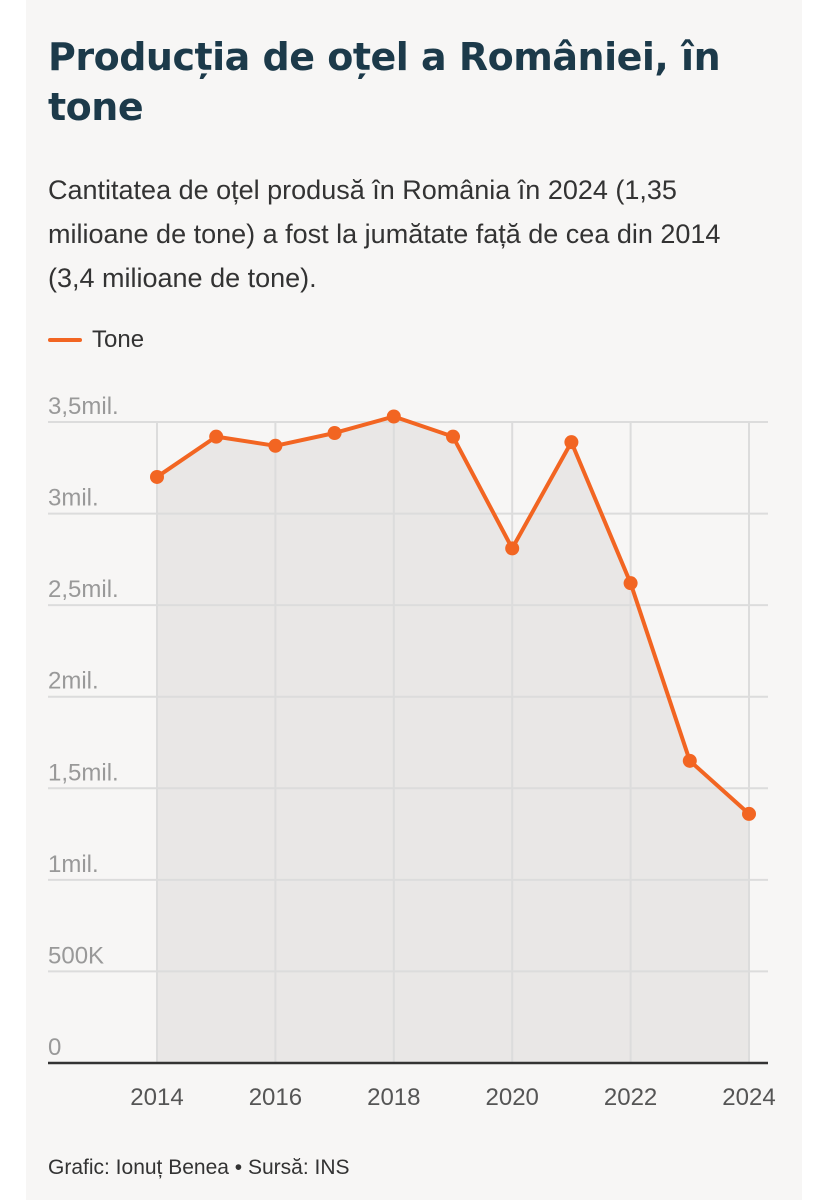 The width and height of the screenshot is (828, 1200). Describe the element at coordinates (393, 1097) in the screenshot. I see `x-tick-label: 2018` at that location.